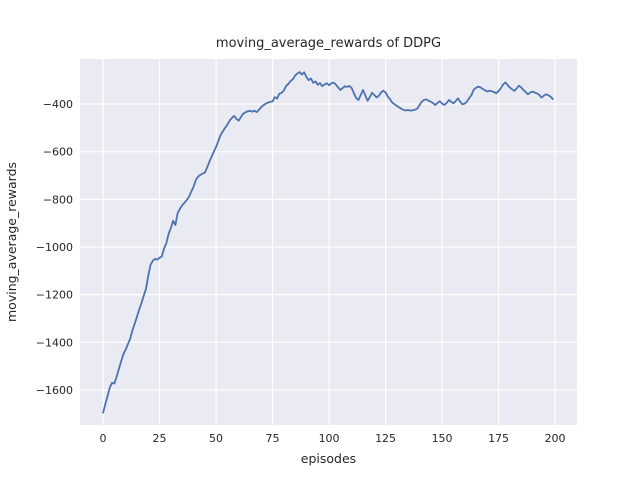  I want to click on y-tick-label: −1400, so click(54, 342).